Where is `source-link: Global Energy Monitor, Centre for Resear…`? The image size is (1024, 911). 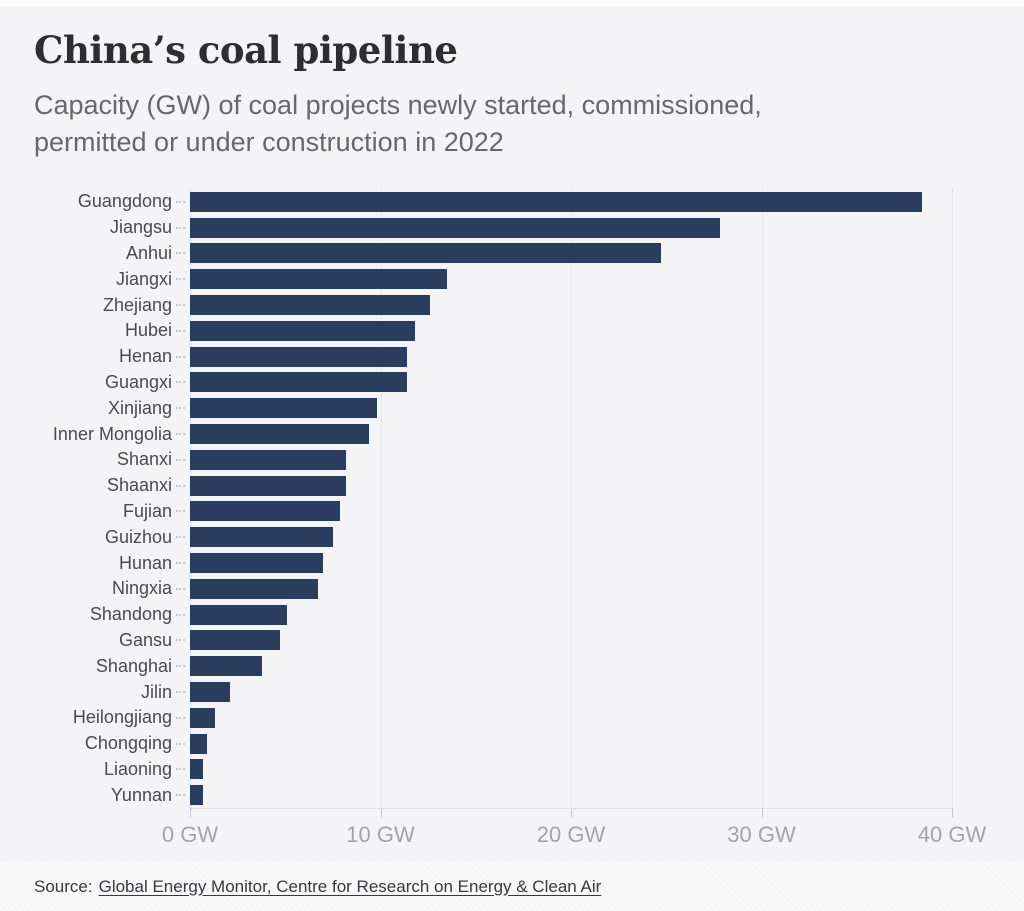
source-link: Global Energy Monitor, Centre for Resear… is located at coordinates (350, 886).